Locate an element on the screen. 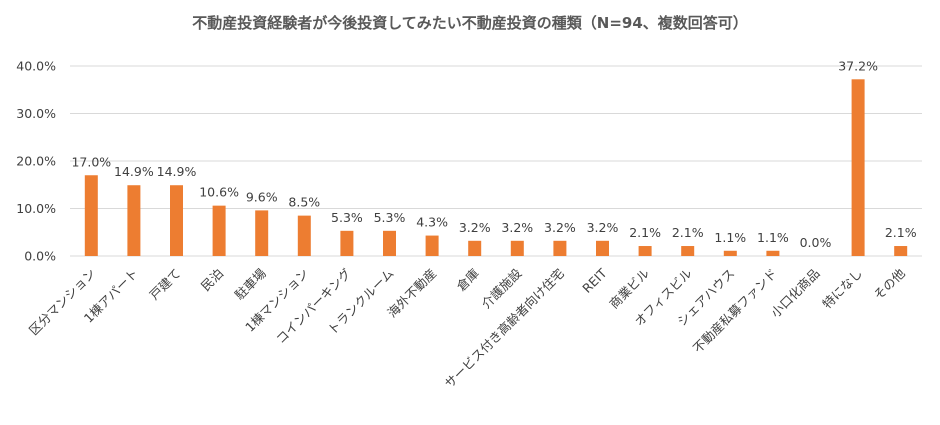 Image resolution: width=940 pixels, height=425 pixels. data-label: 4.3% is located at coordinates (432, 222).